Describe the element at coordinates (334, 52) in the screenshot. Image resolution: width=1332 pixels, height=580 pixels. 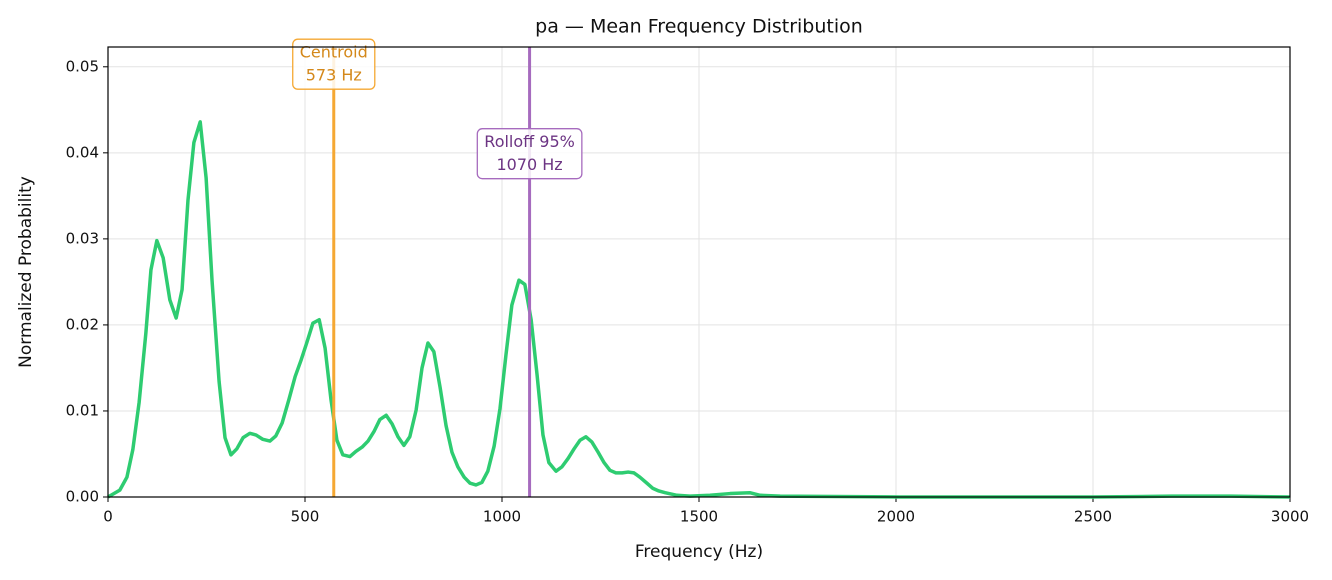
I see `annotation-label: Centroid` at that location.